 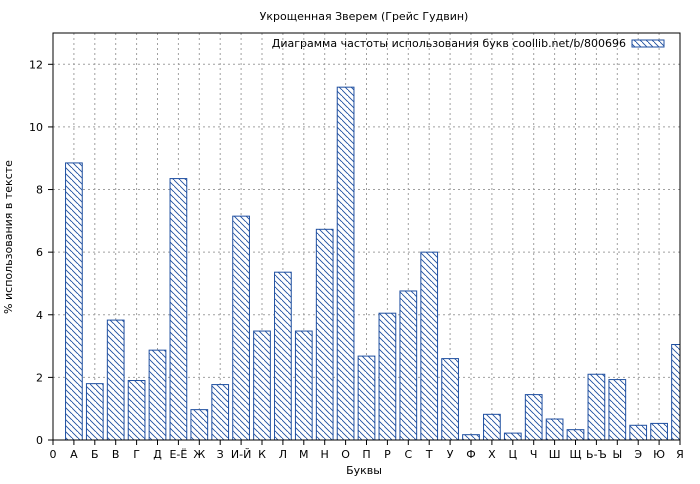 I want to click on x-tick-label: О, so click(x=345, y=454).